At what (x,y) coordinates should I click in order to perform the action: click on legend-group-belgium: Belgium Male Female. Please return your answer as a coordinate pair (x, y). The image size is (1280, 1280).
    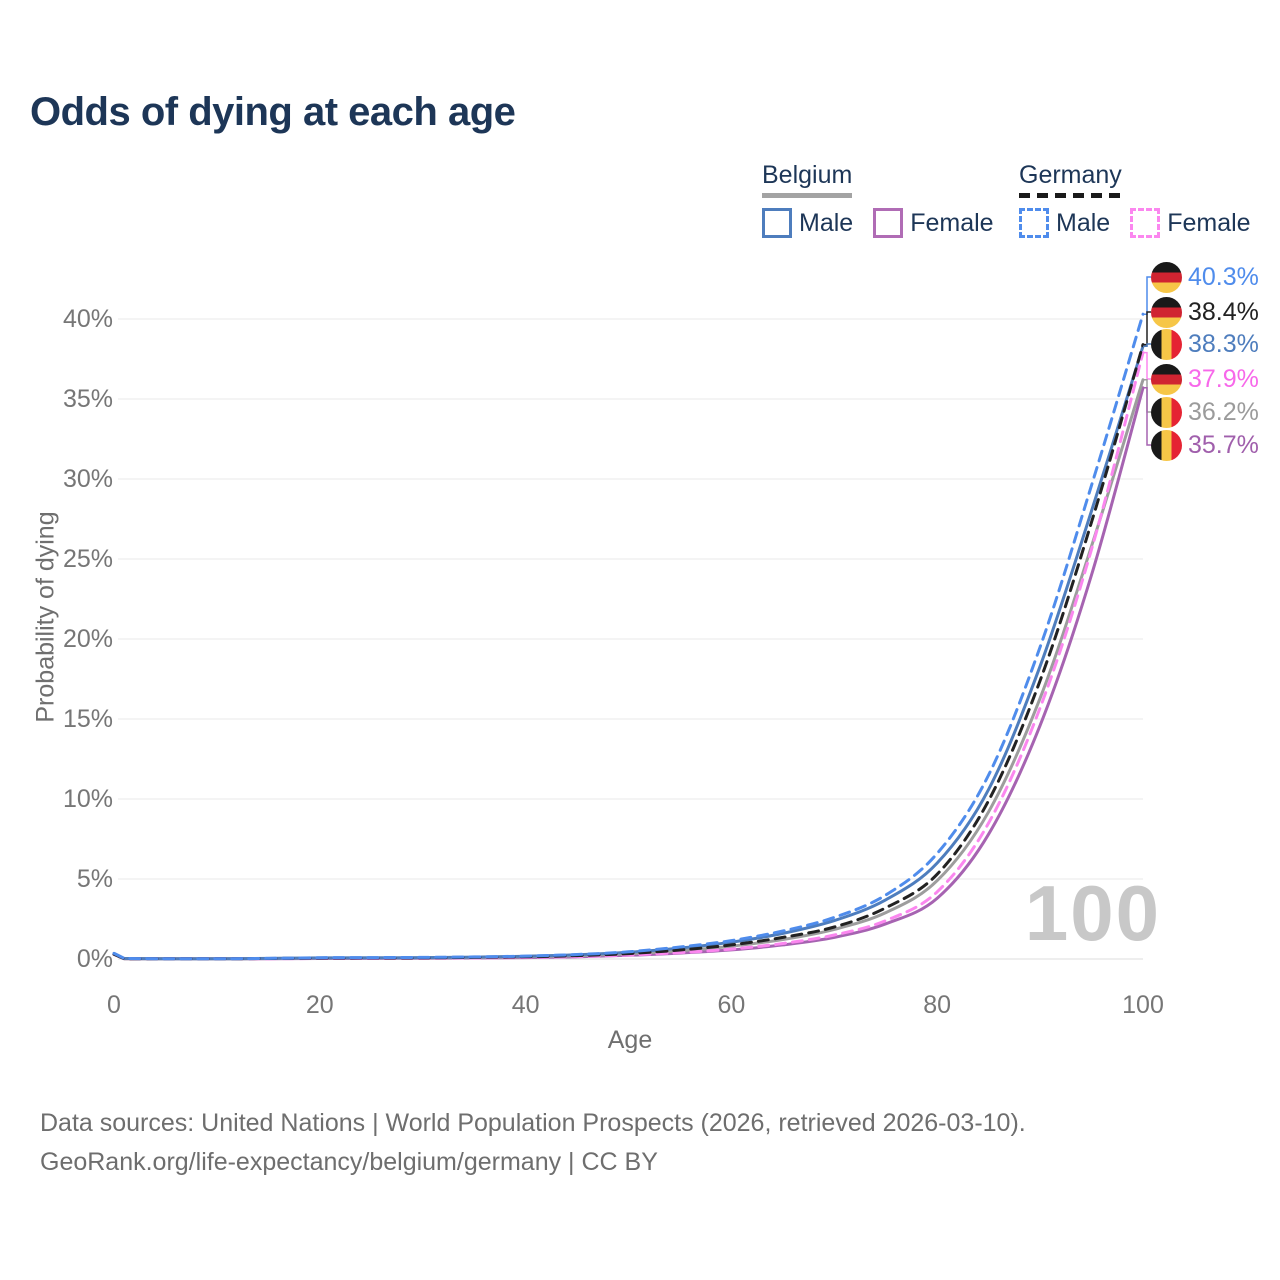
    Looking at the image, I should click on (878, 199).